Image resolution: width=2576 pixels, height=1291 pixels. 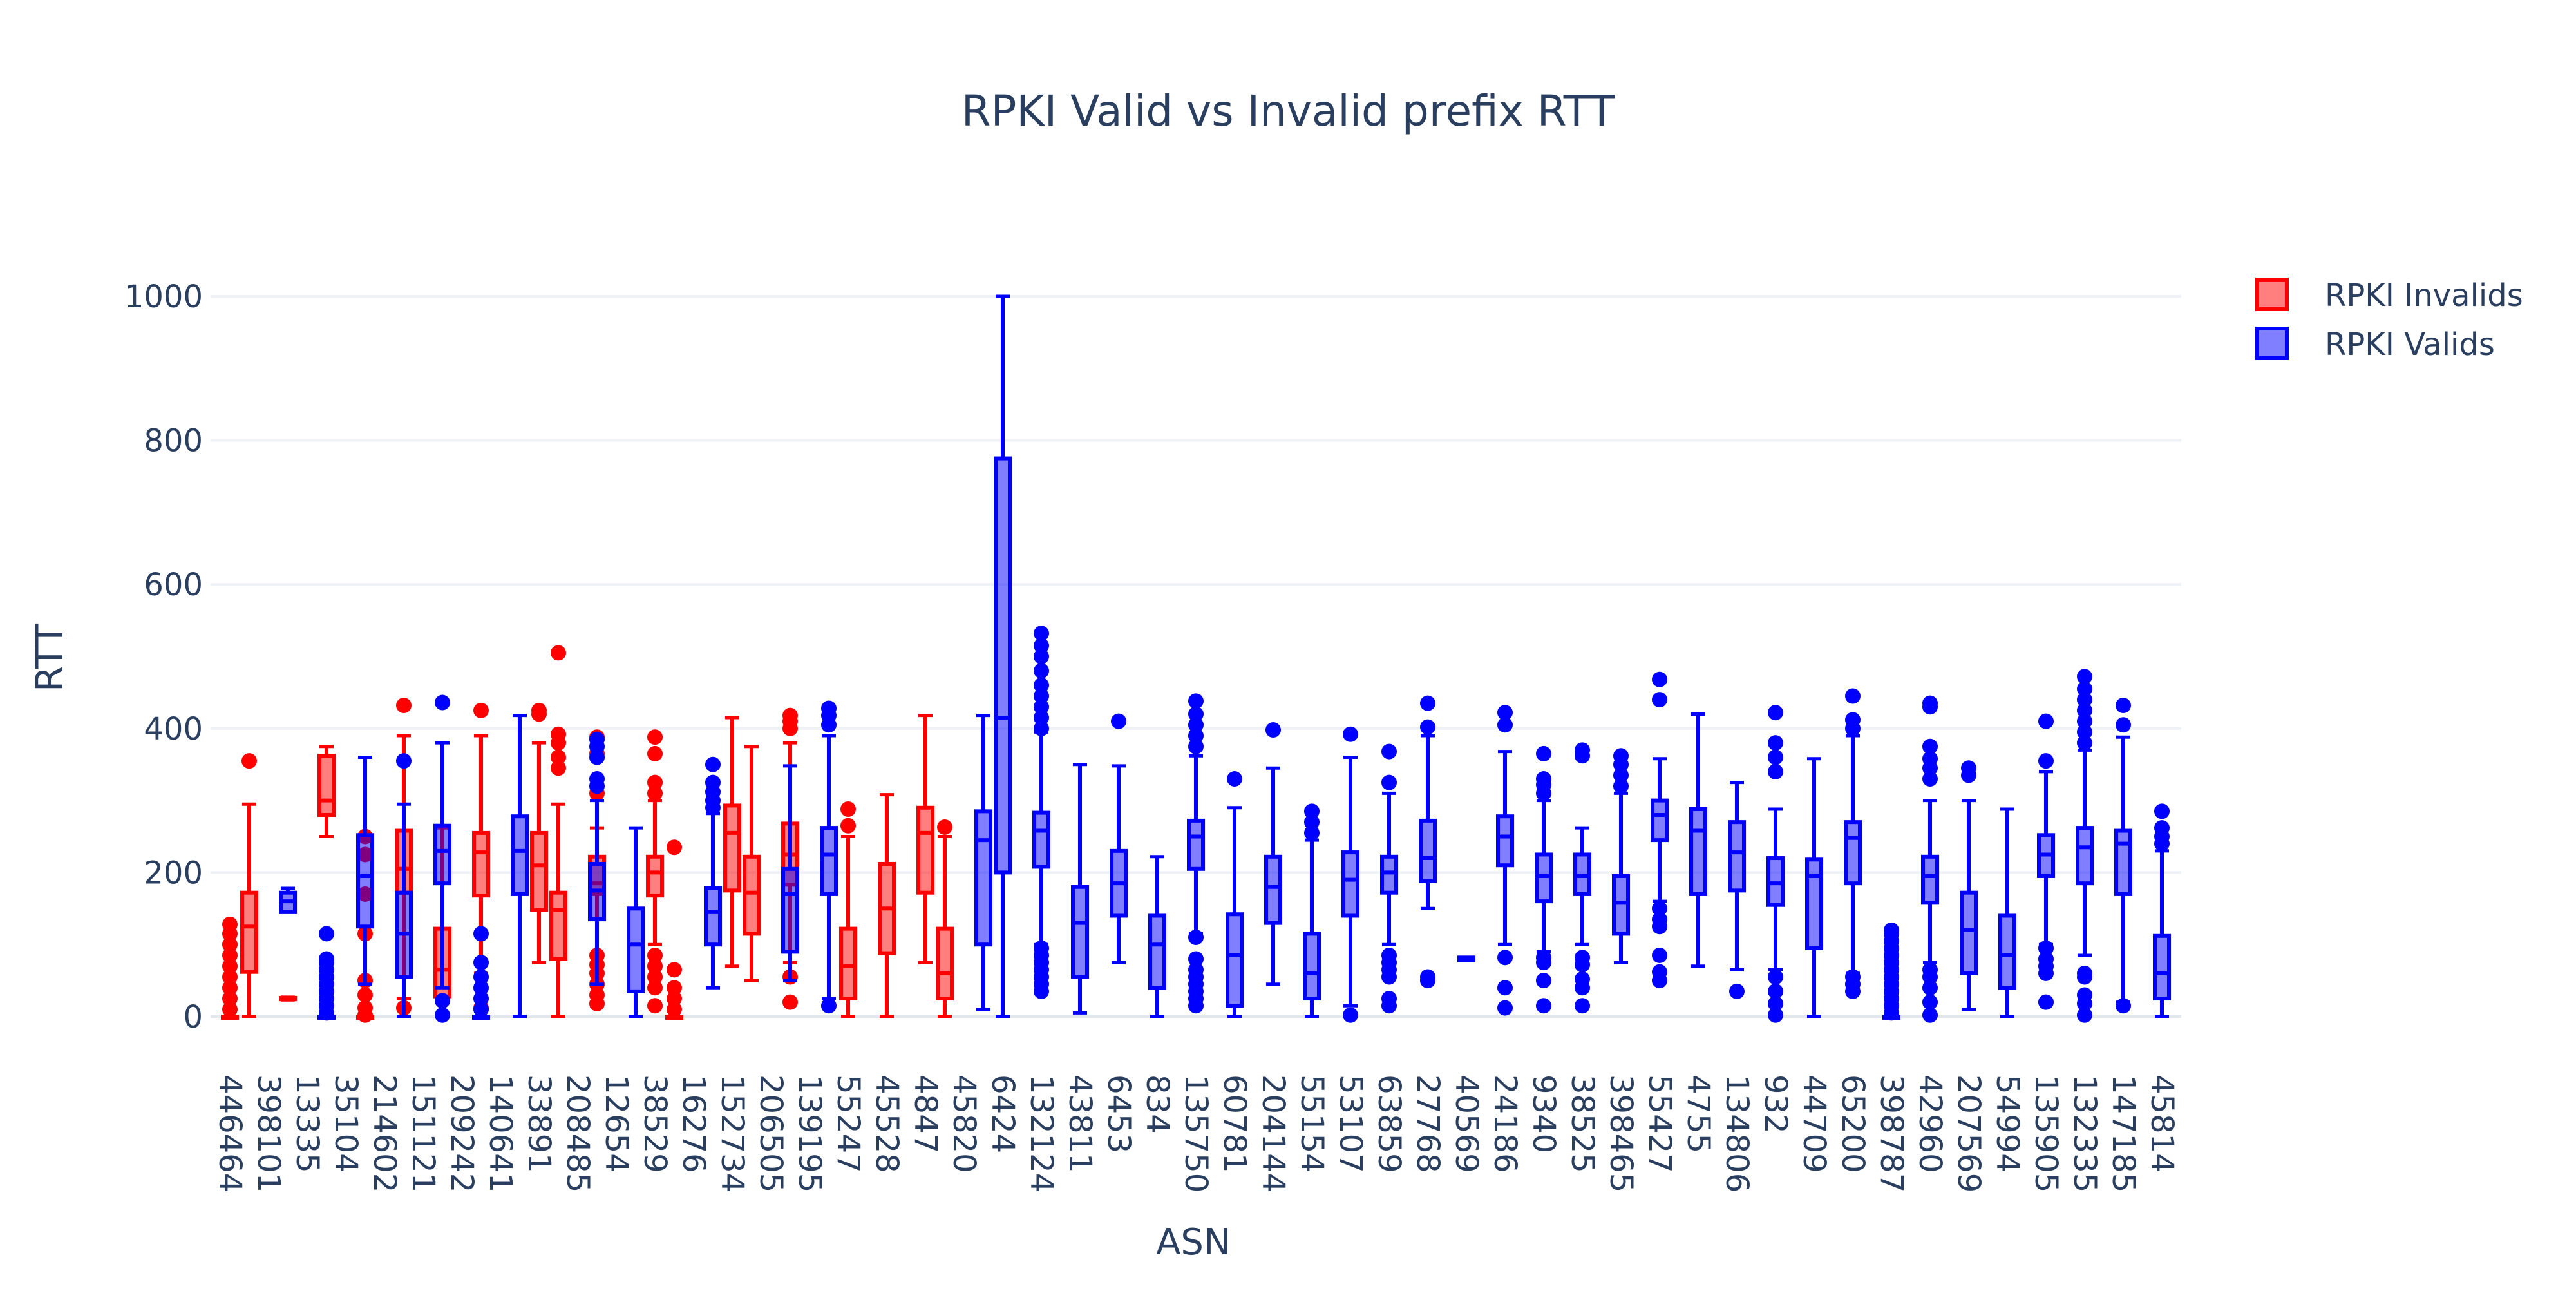 What do you see at coordinates (2389, 320) in the screenshot?
I see `legend: RPKI Invalids RPKI Valids` at bounding box center [2389, 320].